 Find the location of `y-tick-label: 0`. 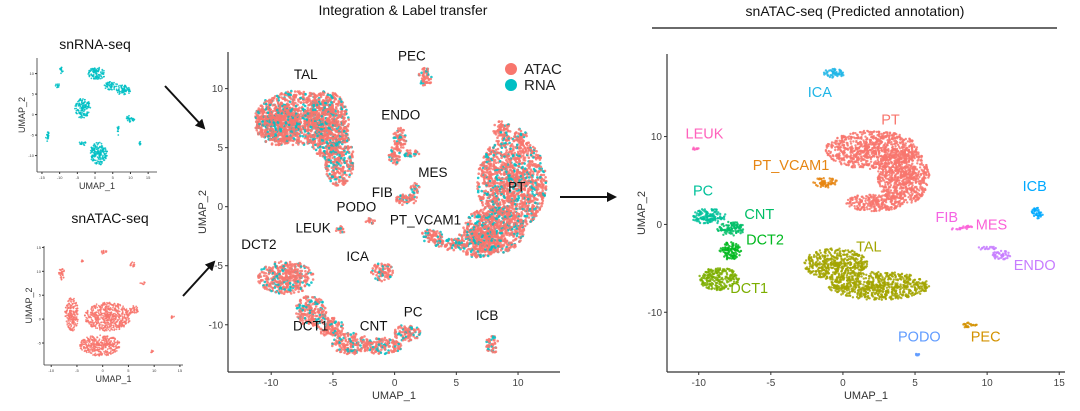

y-tick-label: 0 is located at coordinates (220, 207).